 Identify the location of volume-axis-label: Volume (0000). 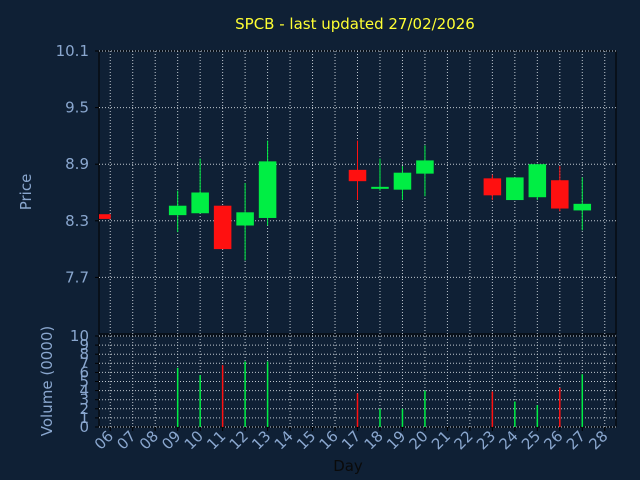
(47, 381).